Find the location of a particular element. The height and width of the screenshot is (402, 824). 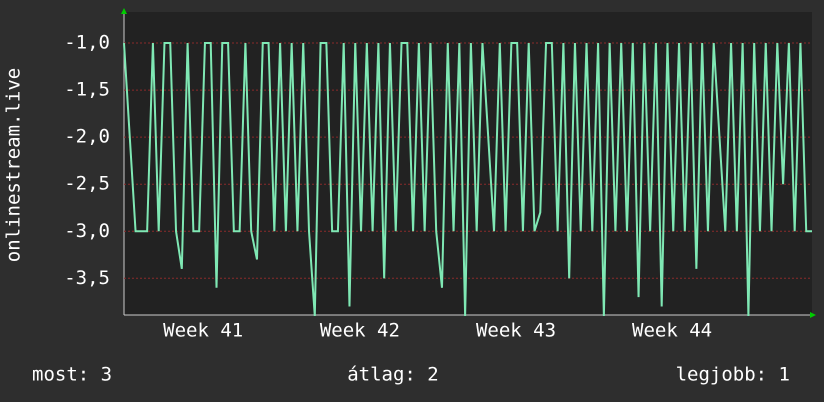

y-tick-label: -1,0 is located at coordinates (87, 43).